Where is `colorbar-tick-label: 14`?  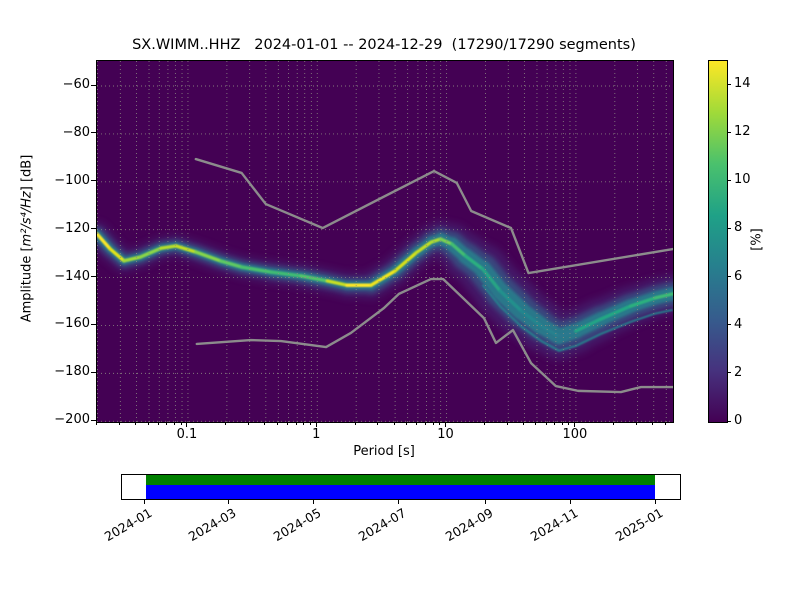 colorbar-tick-label: 14 is located at coordinates (742, 84).